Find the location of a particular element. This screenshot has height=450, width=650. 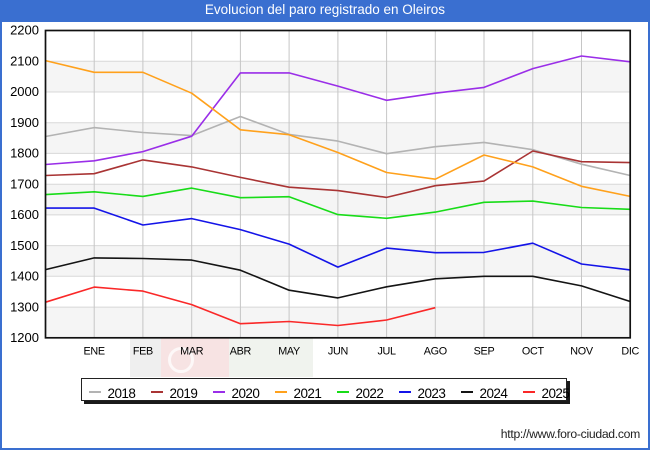

svg-text: 1700 is located at coordinates (24, 183).